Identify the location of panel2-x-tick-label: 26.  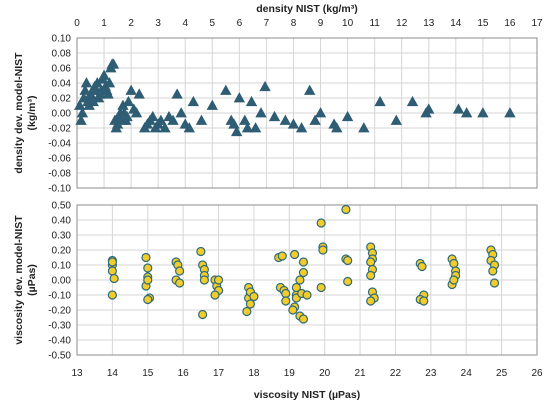
(537, 373).